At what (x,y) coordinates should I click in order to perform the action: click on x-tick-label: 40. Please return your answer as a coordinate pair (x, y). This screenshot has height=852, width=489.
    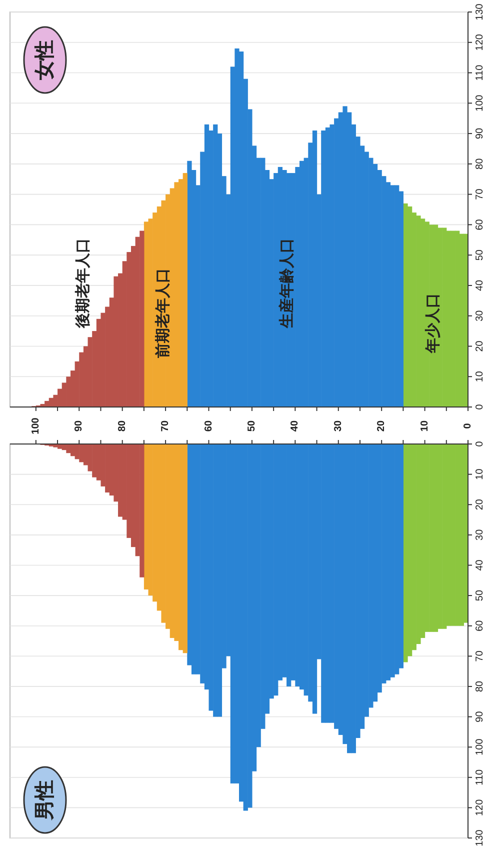
    Looking at the image, I should click on (295, 426).